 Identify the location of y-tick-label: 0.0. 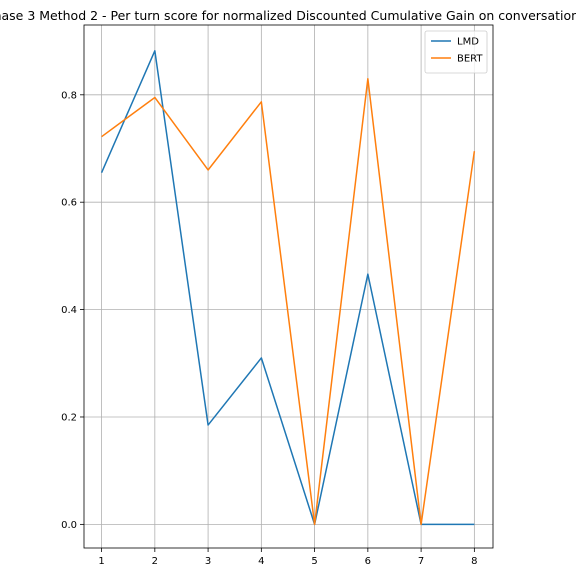
(69, 525).